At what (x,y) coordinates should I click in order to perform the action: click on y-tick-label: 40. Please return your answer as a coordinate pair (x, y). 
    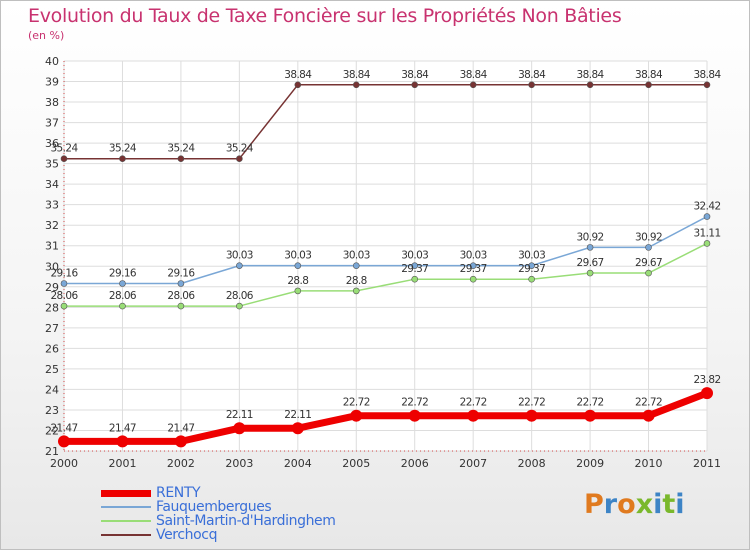
    Looking at the image, I should click on (52, 61).